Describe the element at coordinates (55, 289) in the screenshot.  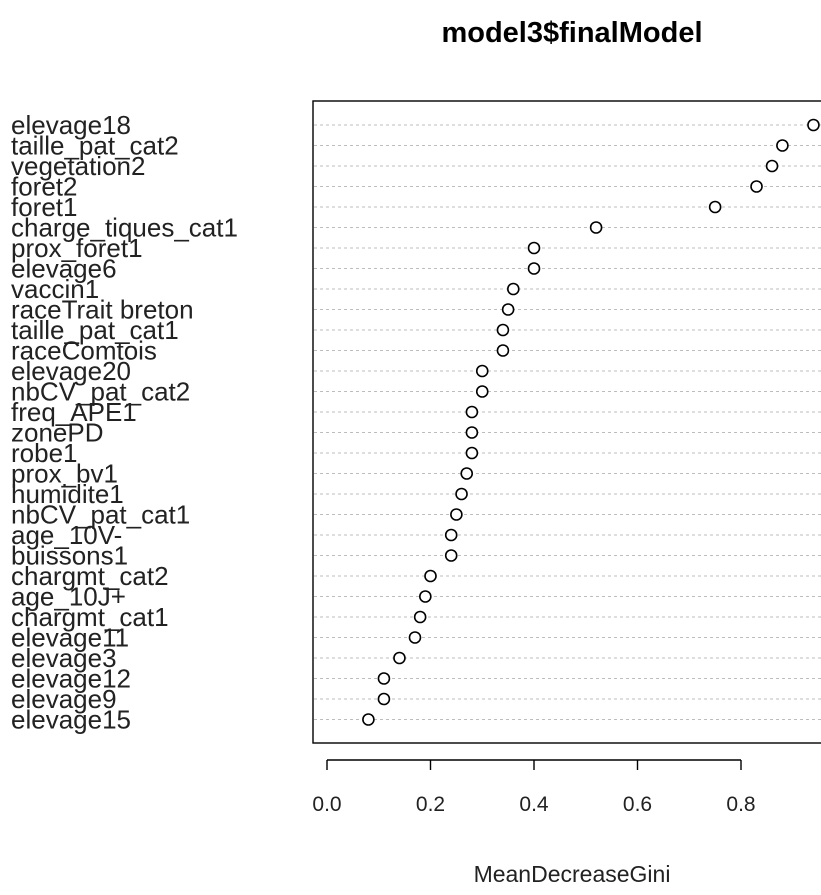
I see `category-label: vaccin1` at that location.